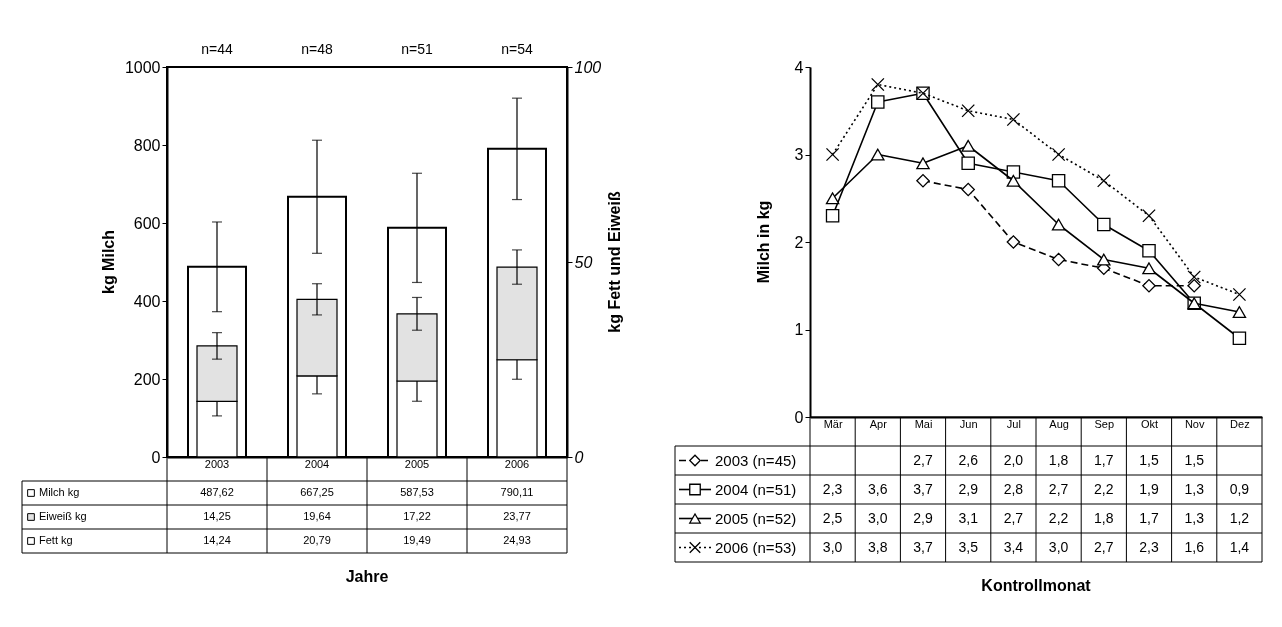  Describe the element at coordinates (217, 463) in the screenshot. I see `x-tick-label: 2003` at that location.